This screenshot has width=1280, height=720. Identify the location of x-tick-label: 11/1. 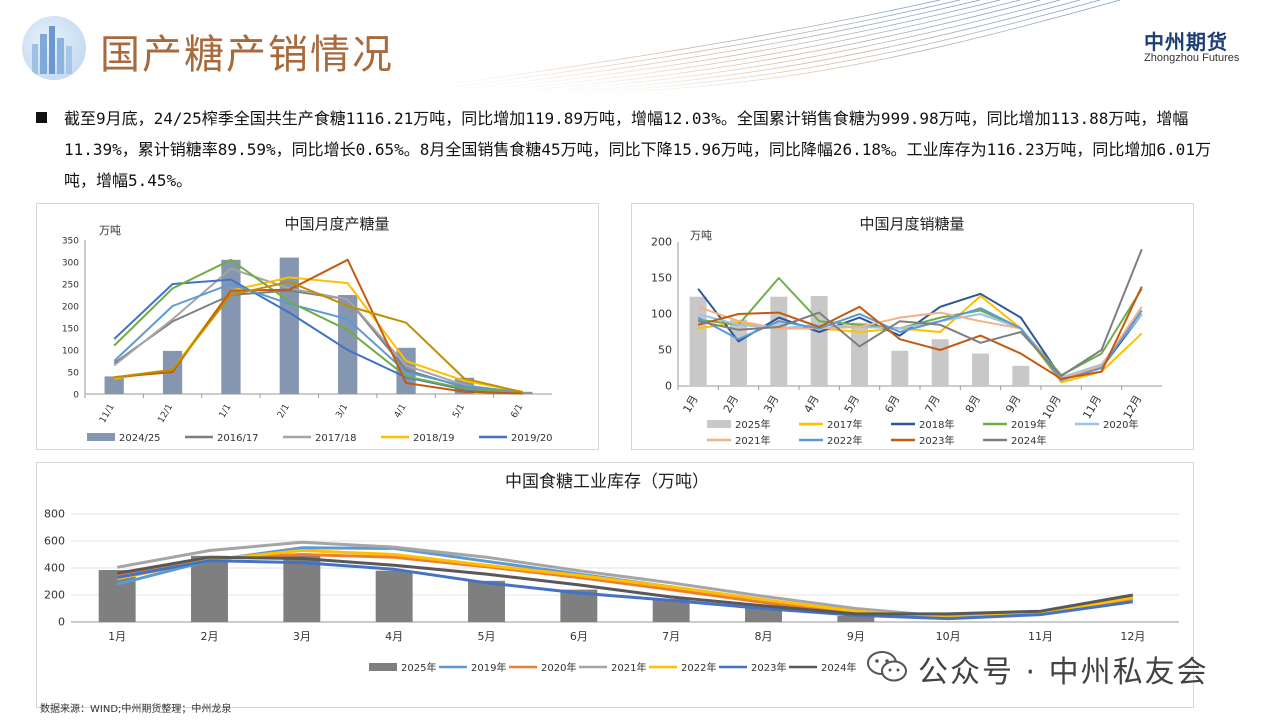
(107, 414).